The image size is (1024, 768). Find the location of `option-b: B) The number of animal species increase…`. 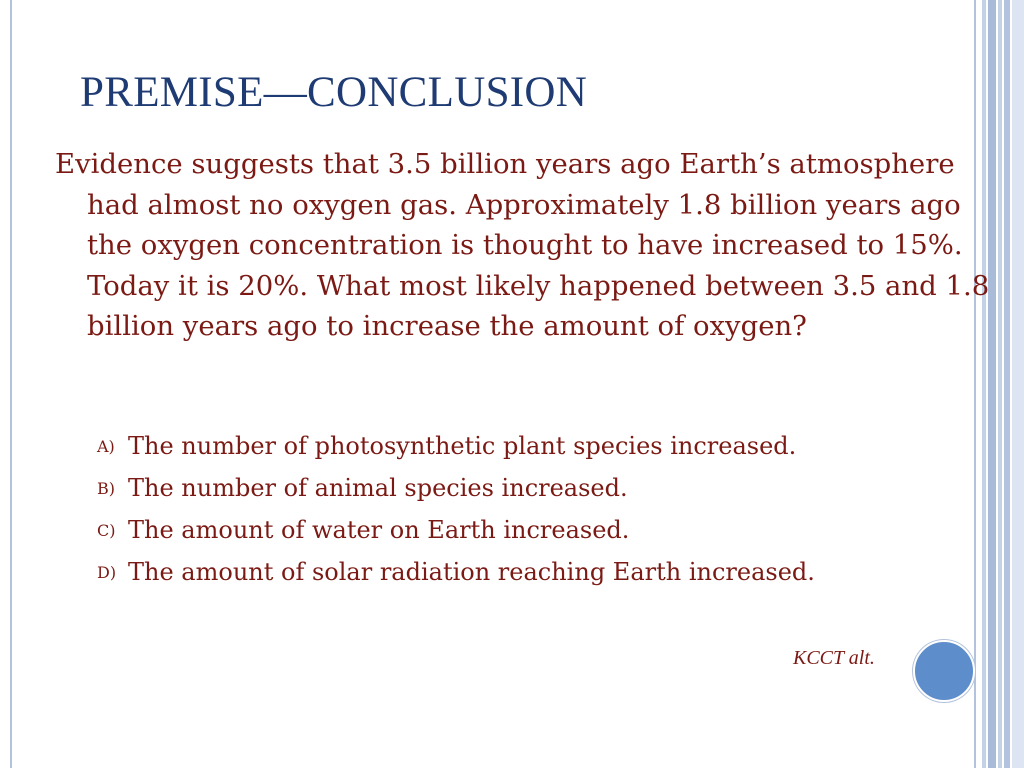

option-b: B) The number of animal species increase… is located at coordinates (532, 488).